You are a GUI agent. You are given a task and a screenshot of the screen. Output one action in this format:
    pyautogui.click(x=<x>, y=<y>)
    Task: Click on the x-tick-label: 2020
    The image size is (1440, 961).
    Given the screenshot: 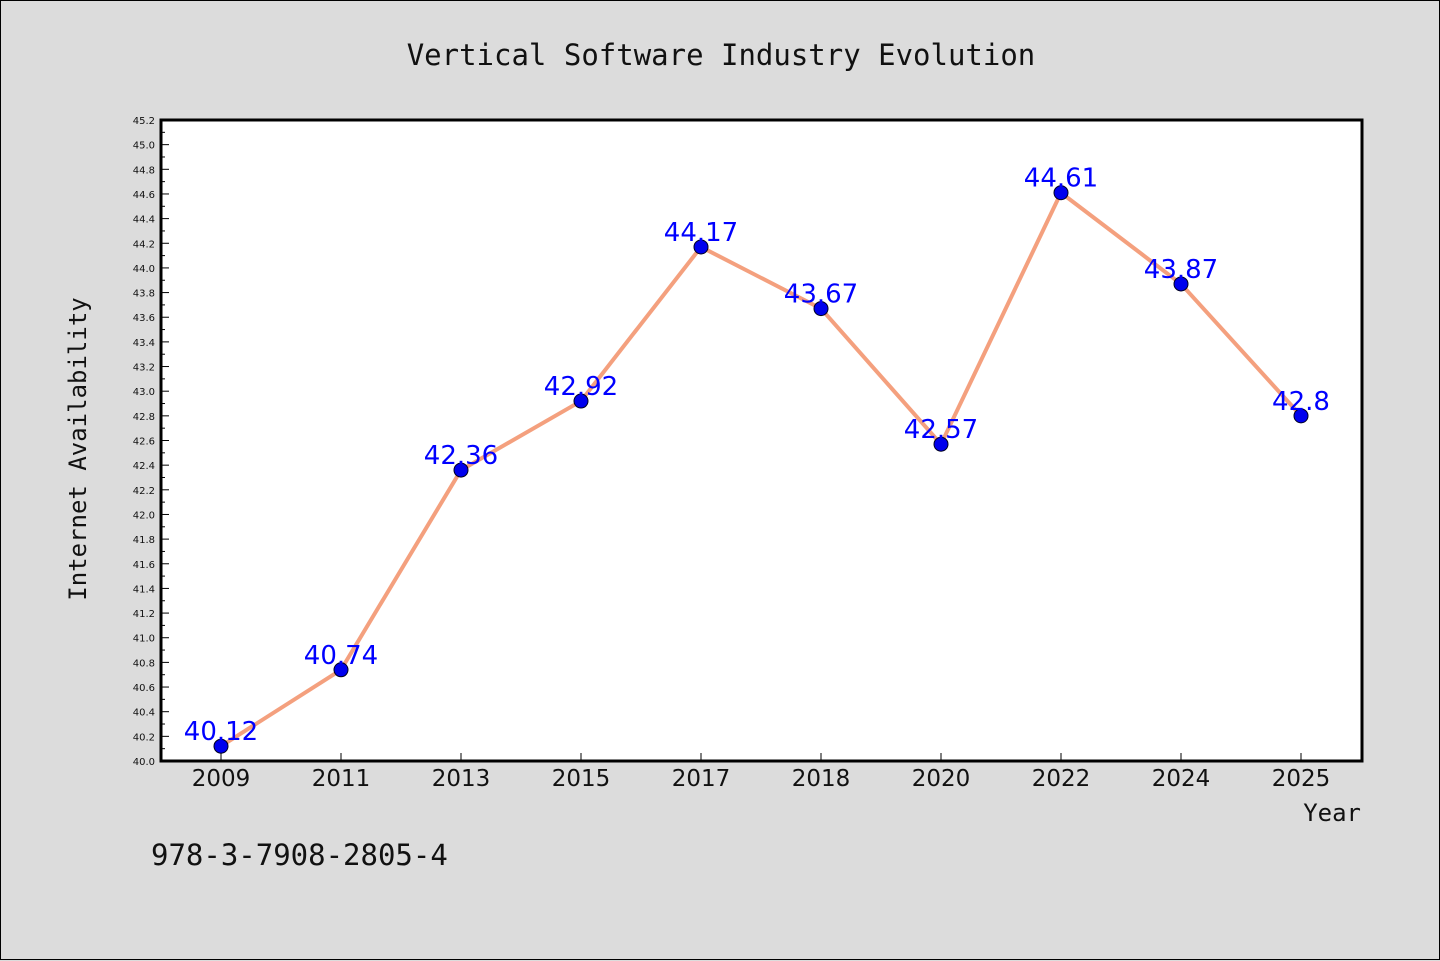 What is the action you would take?
    pyautogui.click(x=941, y=779)
    